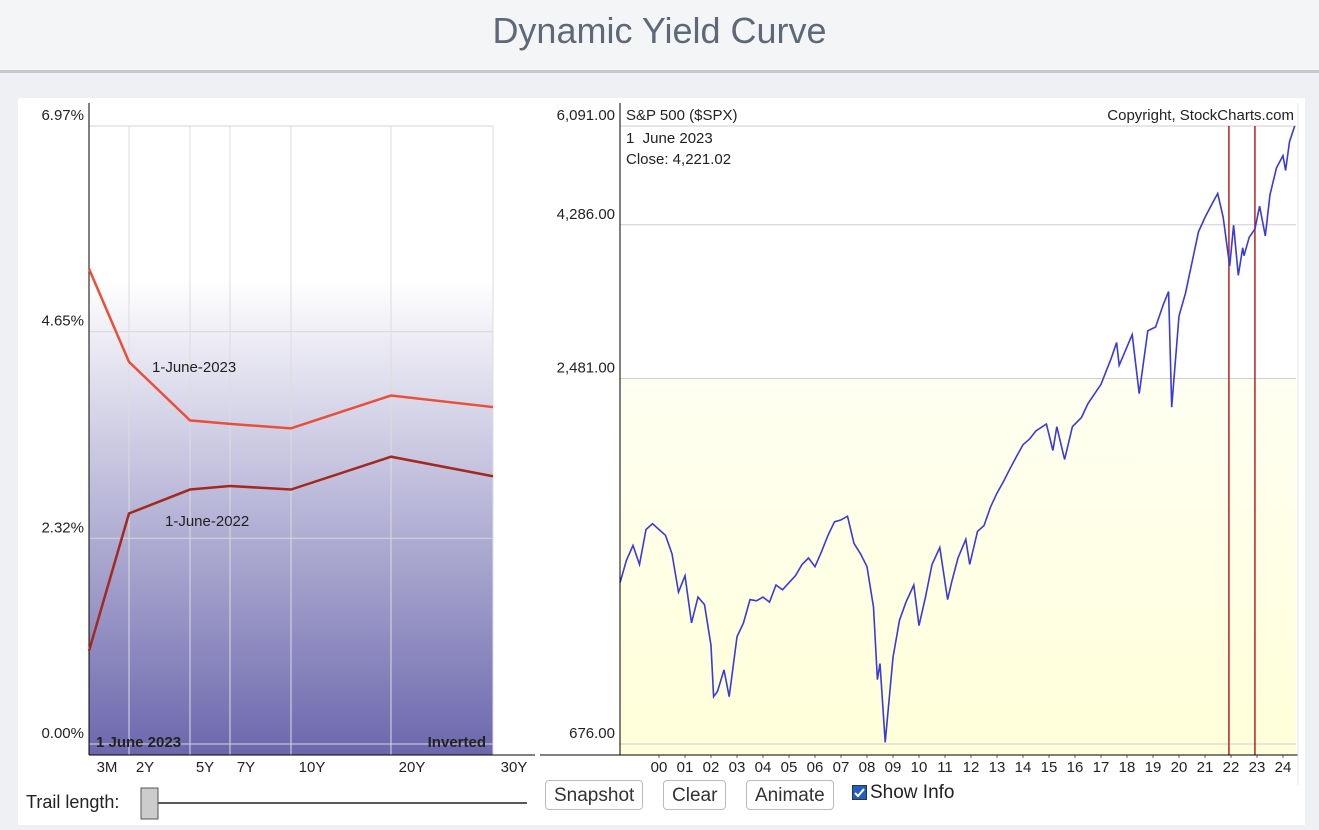 The width and height of the screenshot is (1319, 830). Describe the element at coordinates (867, 767) in the screenshot. I see `x-tick-label: 08` at that location.